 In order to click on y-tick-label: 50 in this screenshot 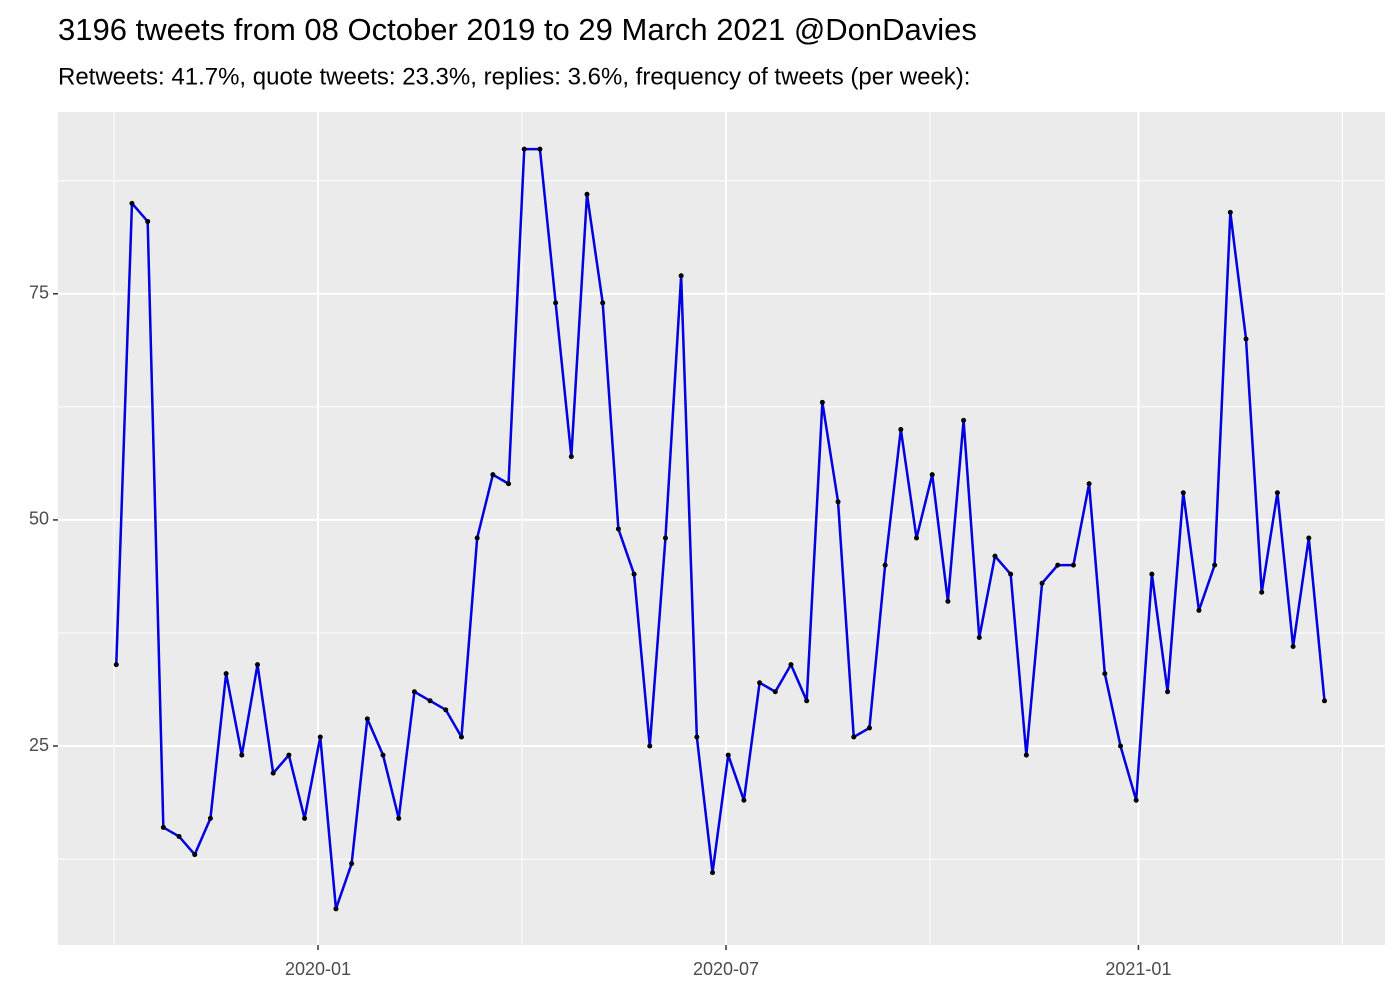, I will do `click(39, 519)`.